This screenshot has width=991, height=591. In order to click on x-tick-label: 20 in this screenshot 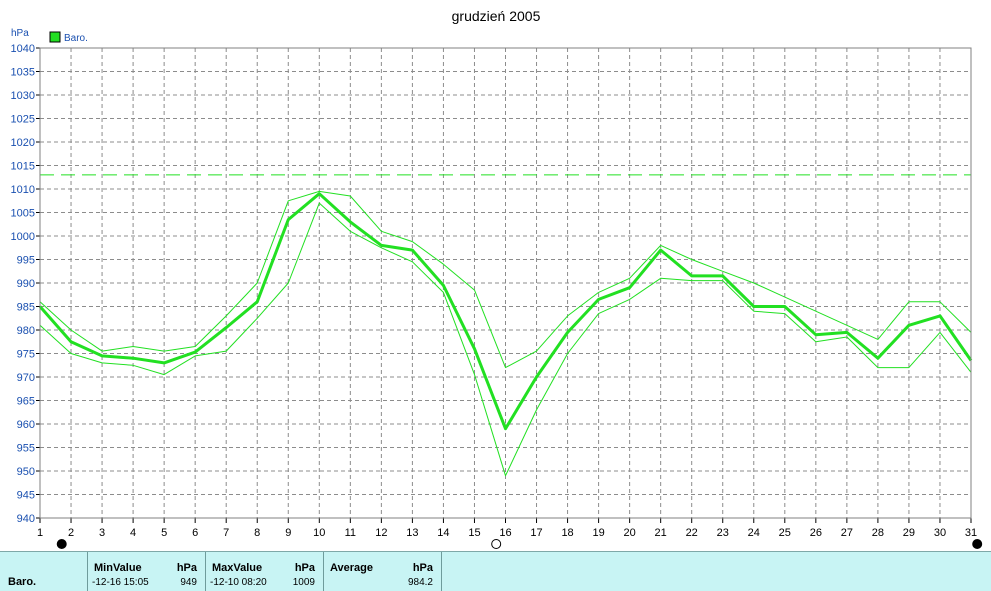, I will do `click(630, 533)`.